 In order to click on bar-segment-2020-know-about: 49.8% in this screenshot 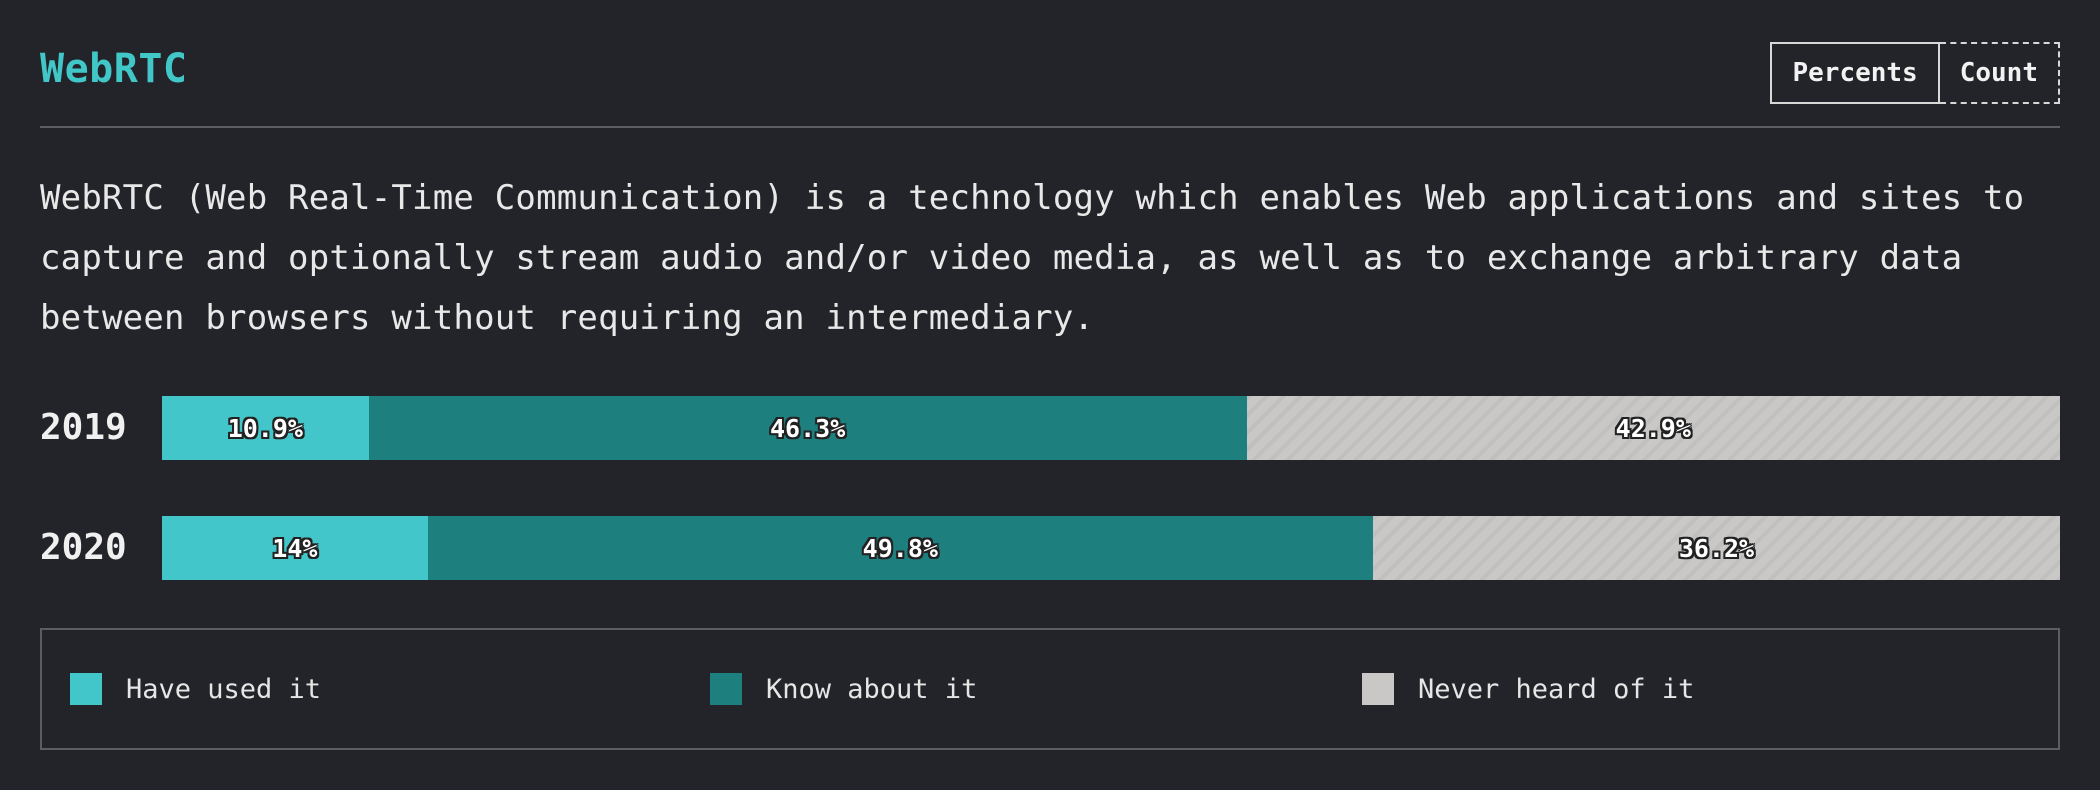, I will do `click(900, 548)`.